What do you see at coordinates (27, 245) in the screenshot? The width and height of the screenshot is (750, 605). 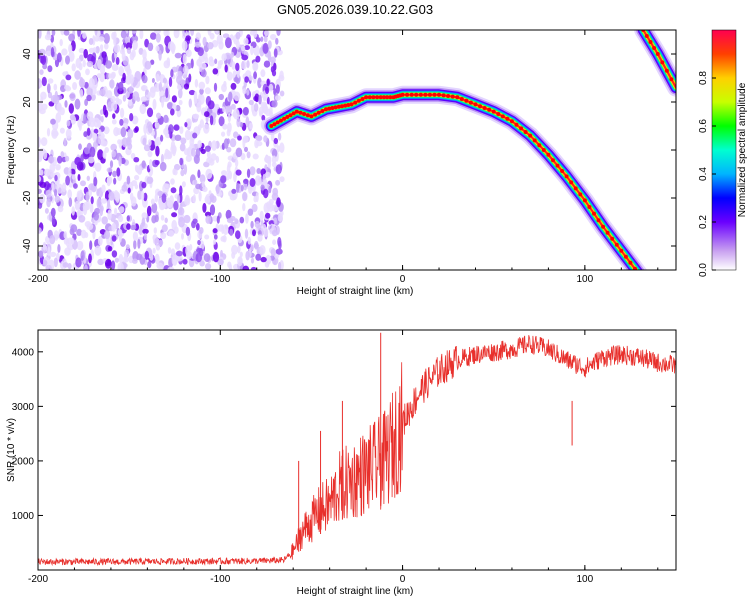 I see `y-tick-label: -40` at bounding box center [27, 245].